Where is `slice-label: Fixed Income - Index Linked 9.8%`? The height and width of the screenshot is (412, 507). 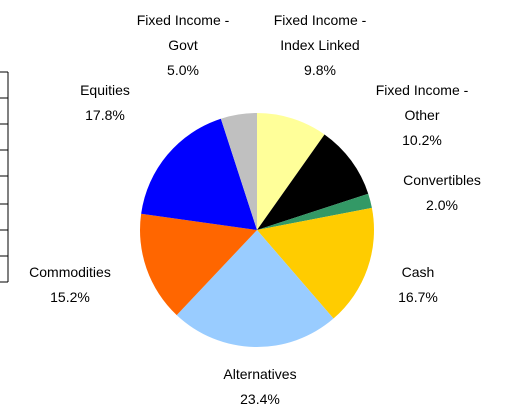
slice-label: Fixed Income - Index Linked 9.8% is located at coordinates (320, 45).